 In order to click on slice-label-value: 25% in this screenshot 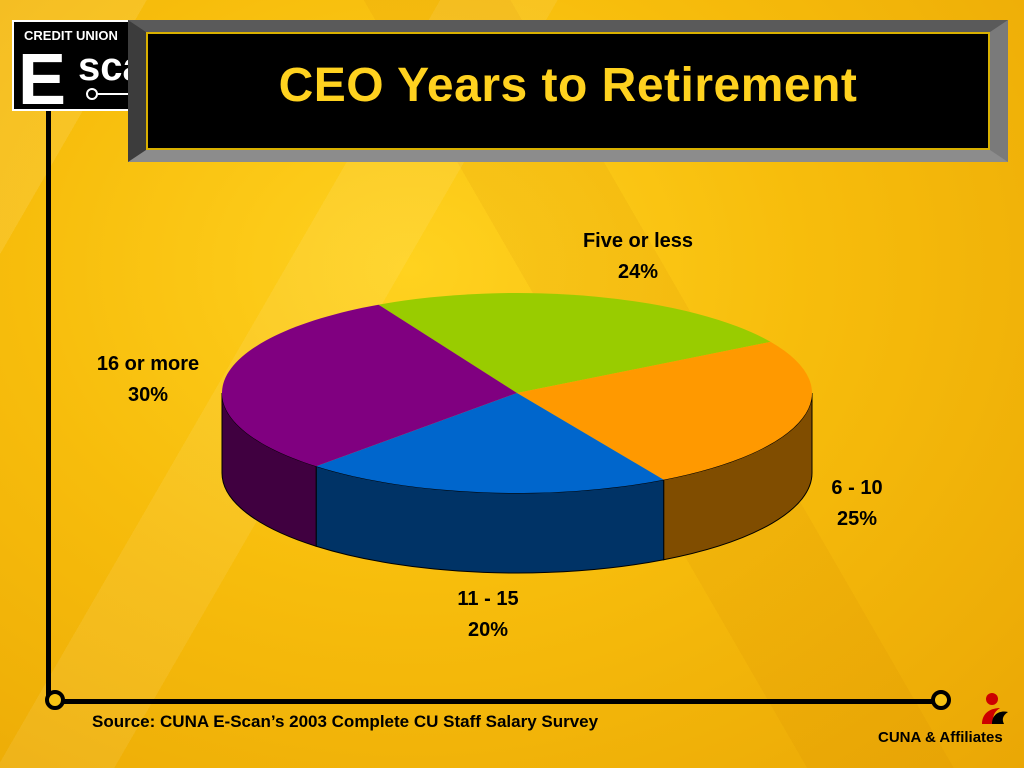, I will do `click(857, 519)`.